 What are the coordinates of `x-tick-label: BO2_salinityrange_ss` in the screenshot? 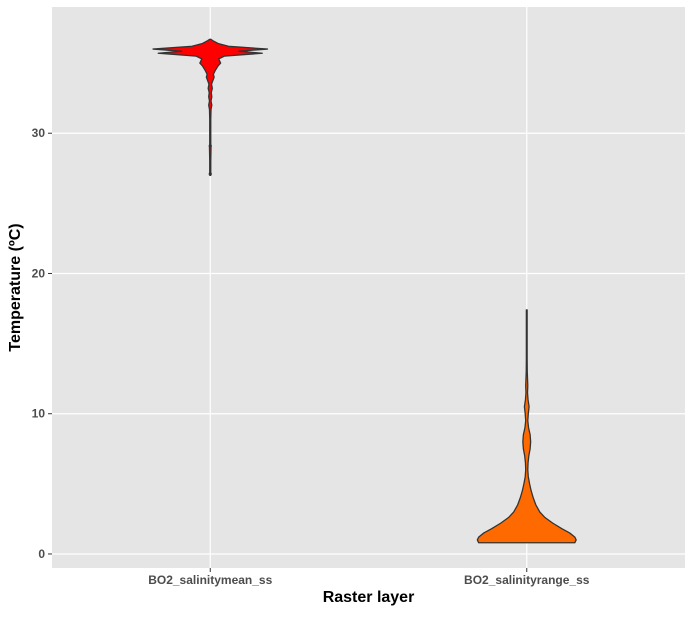 It's located at (527, 580).